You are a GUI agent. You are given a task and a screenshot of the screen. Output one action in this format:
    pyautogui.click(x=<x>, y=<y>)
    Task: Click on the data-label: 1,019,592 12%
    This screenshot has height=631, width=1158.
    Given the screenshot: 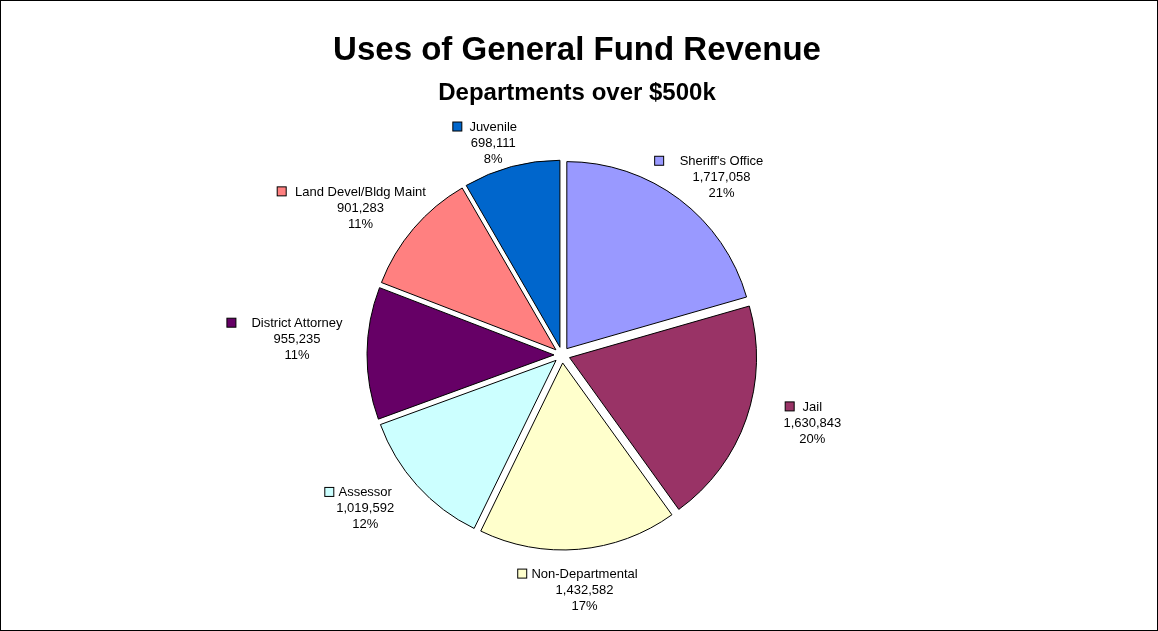 What is the action you would take?
    pyautogui.click(x=365, y=516)
    